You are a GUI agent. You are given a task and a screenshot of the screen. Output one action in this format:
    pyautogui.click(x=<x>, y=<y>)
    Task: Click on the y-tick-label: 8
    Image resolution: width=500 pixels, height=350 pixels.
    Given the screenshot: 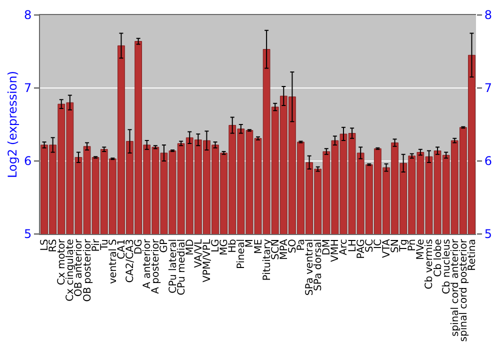 What is the action you would take?
    pyautogui.click(x=28, y=15)
    